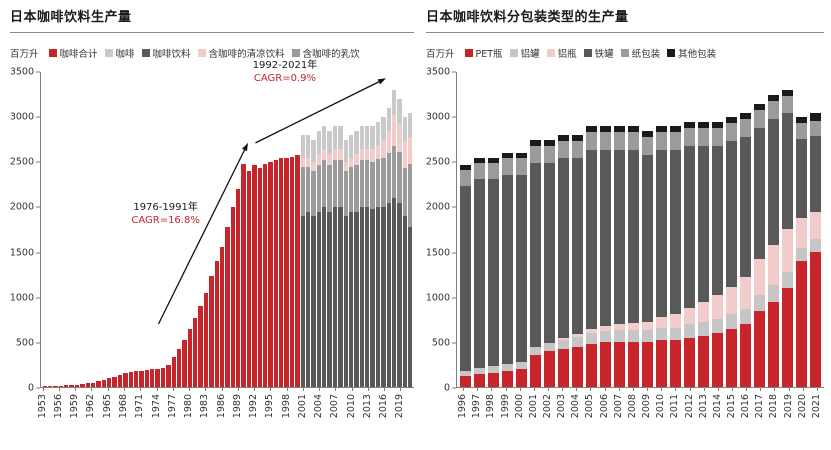 This screenshot has width=831, height=450. I want to click on x-tick-label: 1956, so click(58, 406).